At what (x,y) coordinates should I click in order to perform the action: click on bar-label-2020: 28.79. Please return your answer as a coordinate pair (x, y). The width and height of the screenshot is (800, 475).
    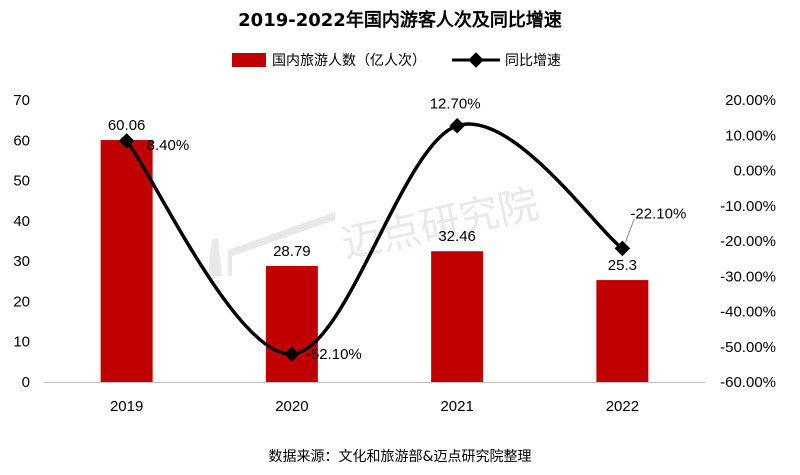
    Looking at the image, I should click on (292, 251).